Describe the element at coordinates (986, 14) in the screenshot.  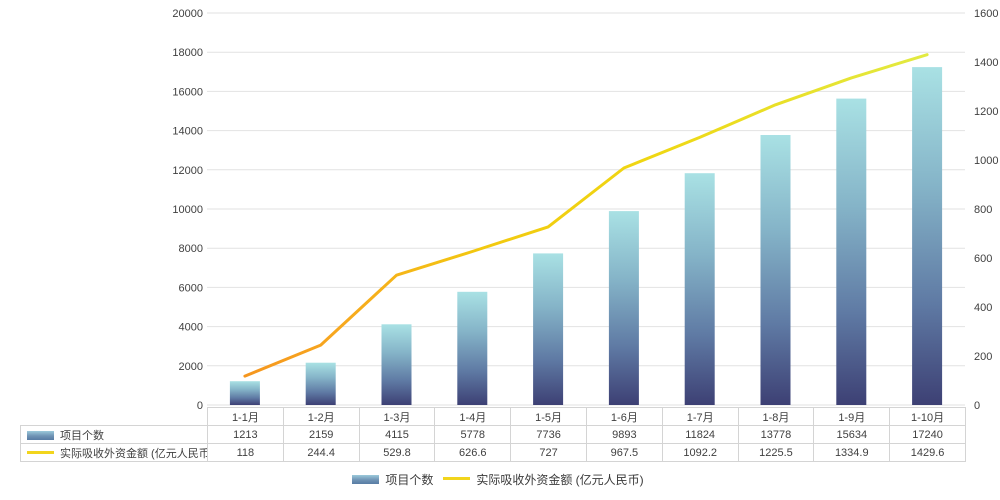
I see `right-axis-tick-label: 1600` at that location.